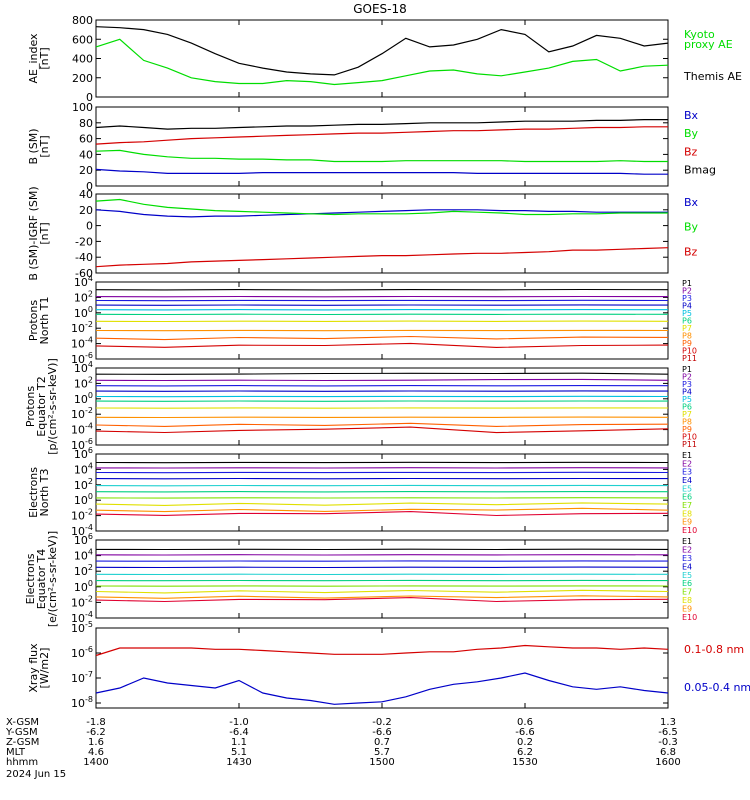  What do you see at coordinates (689, 444) in the screenshot?
I see `legend-entry-p11: P11` at bounding box center [689, 444].